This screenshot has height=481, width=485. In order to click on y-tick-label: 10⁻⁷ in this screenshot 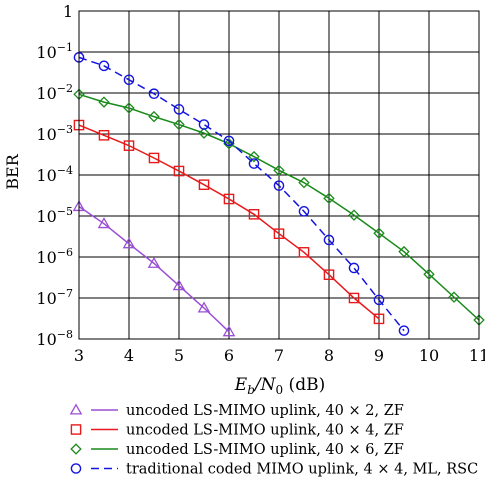, I will do `click(54, 297)`.